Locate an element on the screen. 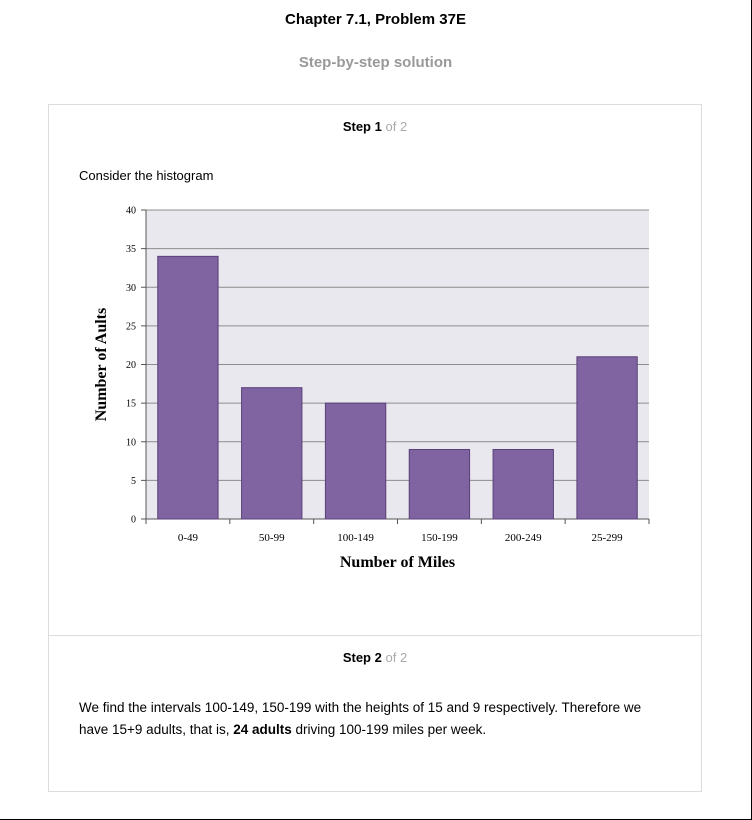 The height and width of the screenshot is (820, 752). step2-text-after: driving 100-199 miles per week. is located at coordinates (389, 729).